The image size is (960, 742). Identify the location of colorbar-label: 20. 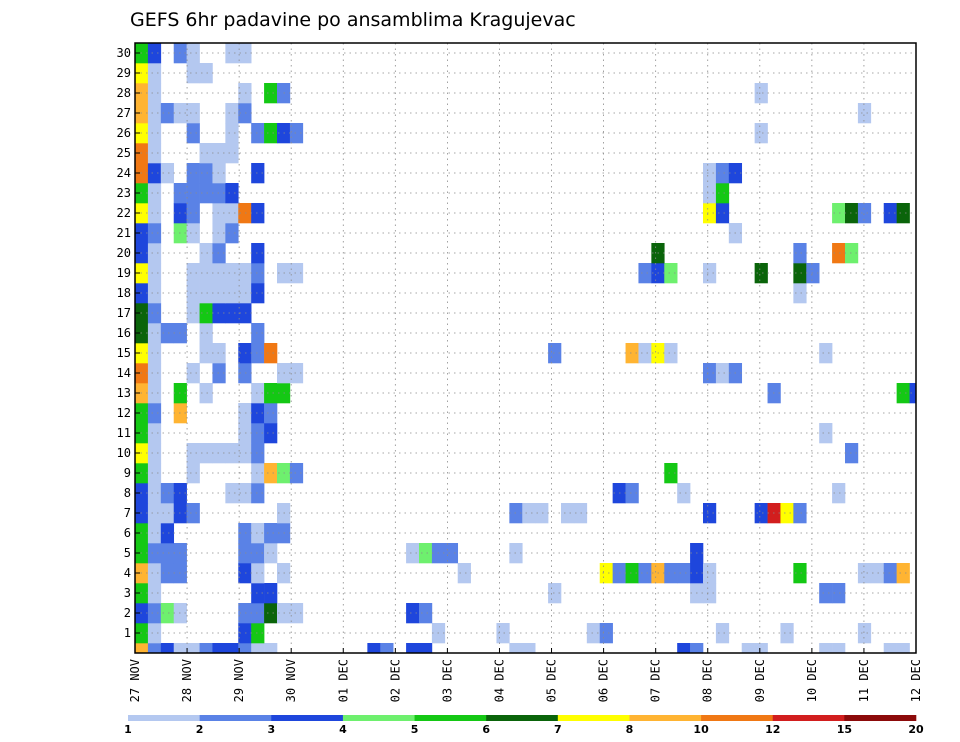
(916, 729).